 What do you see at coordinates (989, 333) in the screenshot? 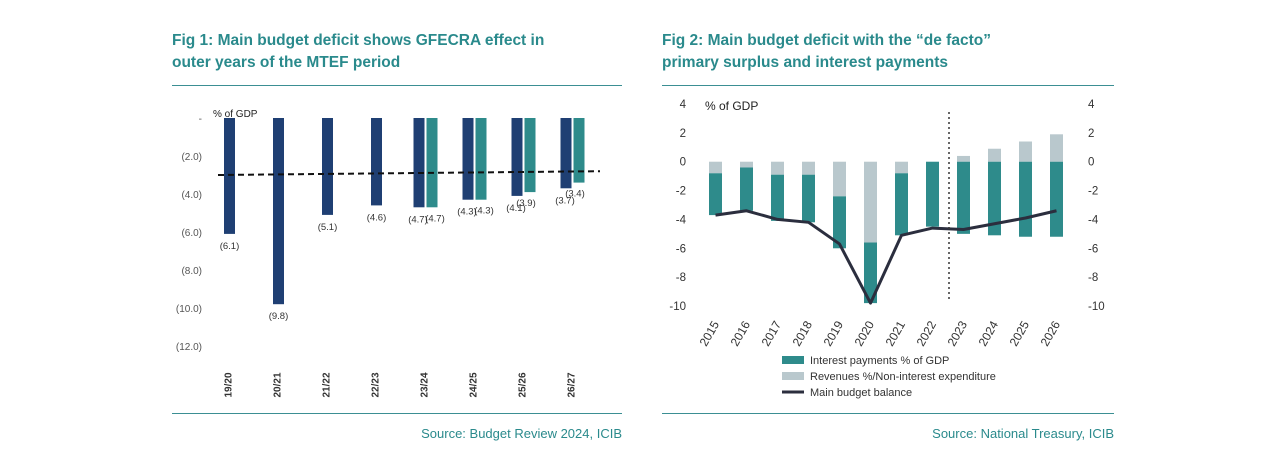
I see `x-tick-label: 2024` at bounding box center [989, 333].